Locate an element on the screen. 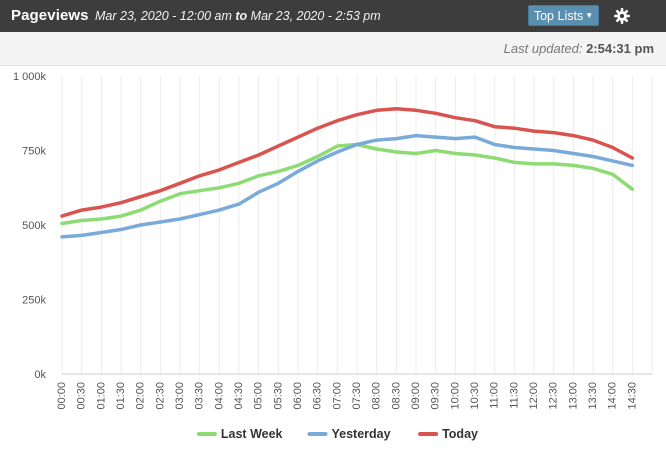  top-lists-button: Top Lists ▼ is located at coordinates (563, 15).